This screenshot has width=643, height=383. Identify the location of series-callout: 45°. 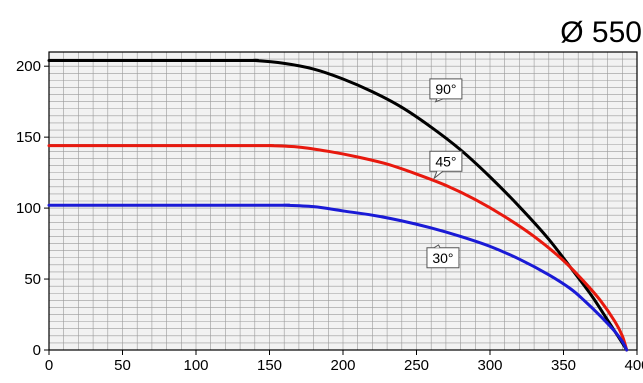
(446, 165).